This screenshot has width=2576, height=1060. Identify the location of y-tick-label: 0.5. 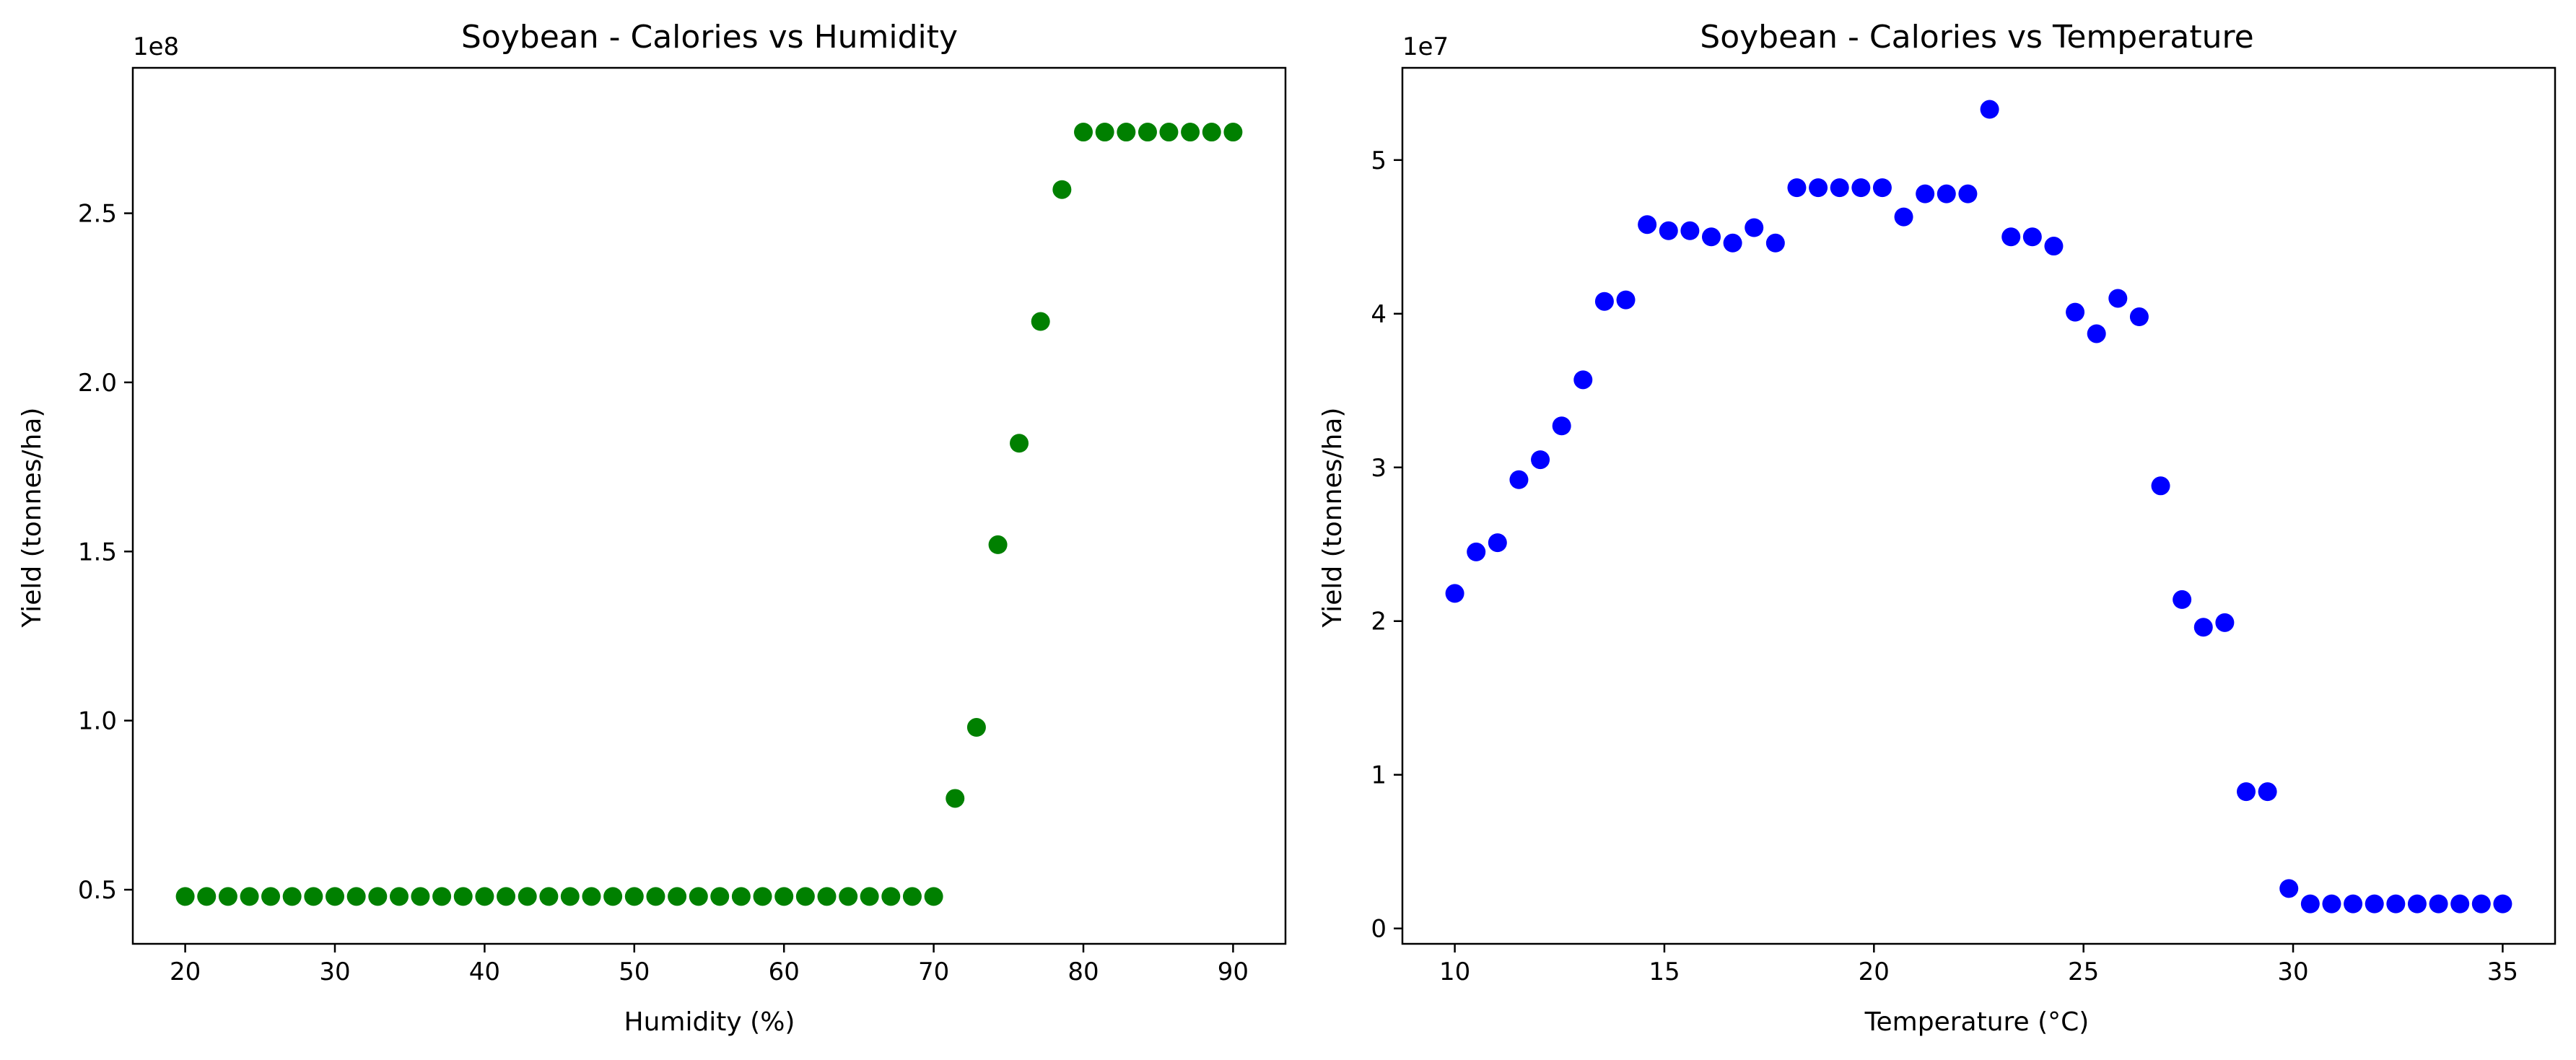
(97, 890).